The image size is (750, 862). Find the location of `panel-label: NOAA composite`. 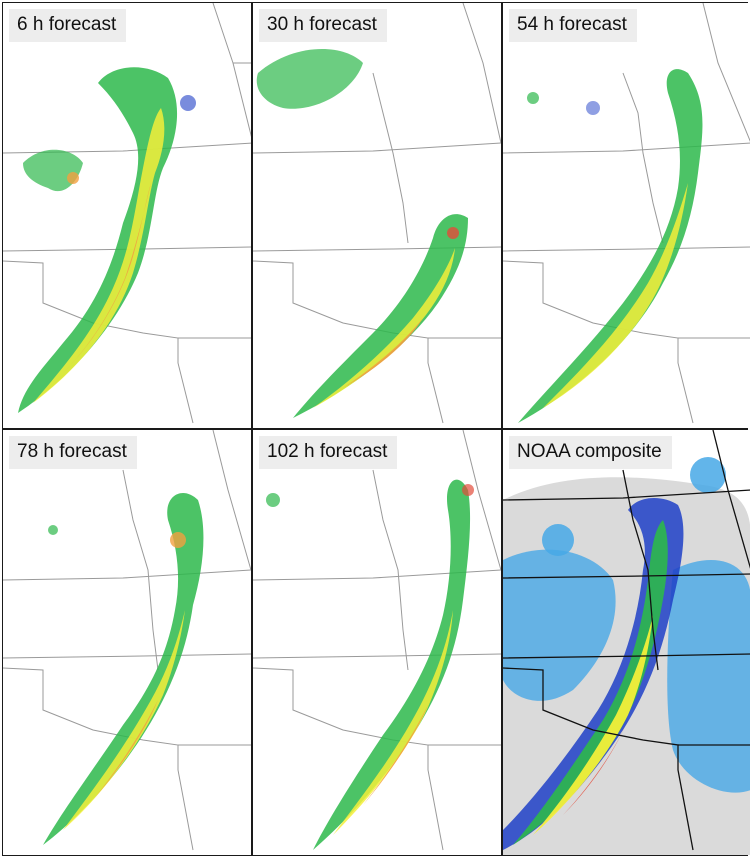

panel-label: NOAA composite is located at coordinates (590, 452).